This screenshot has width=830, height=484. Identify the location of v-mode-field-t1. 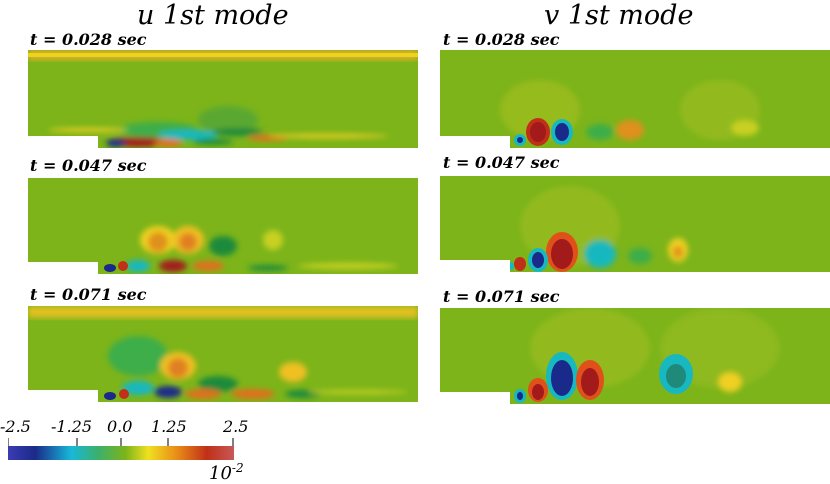
(635, 99).